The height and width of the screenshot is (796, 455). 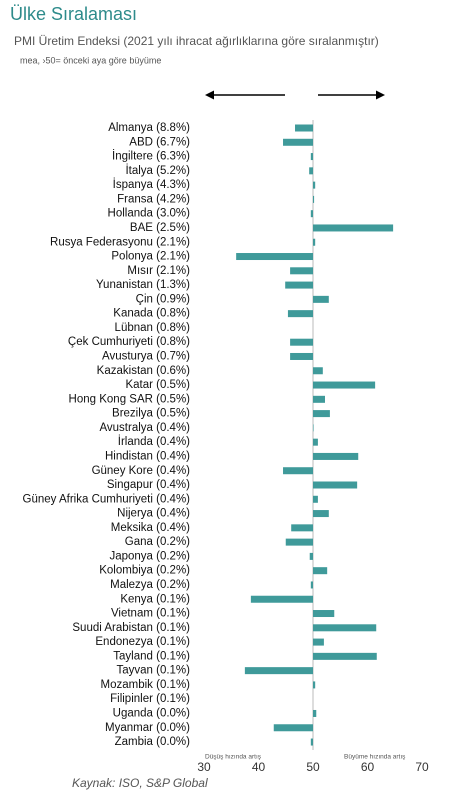 I want to click on y-tick-label: Rusya Federasyonu (2.1%), so click(x=120, y=242).